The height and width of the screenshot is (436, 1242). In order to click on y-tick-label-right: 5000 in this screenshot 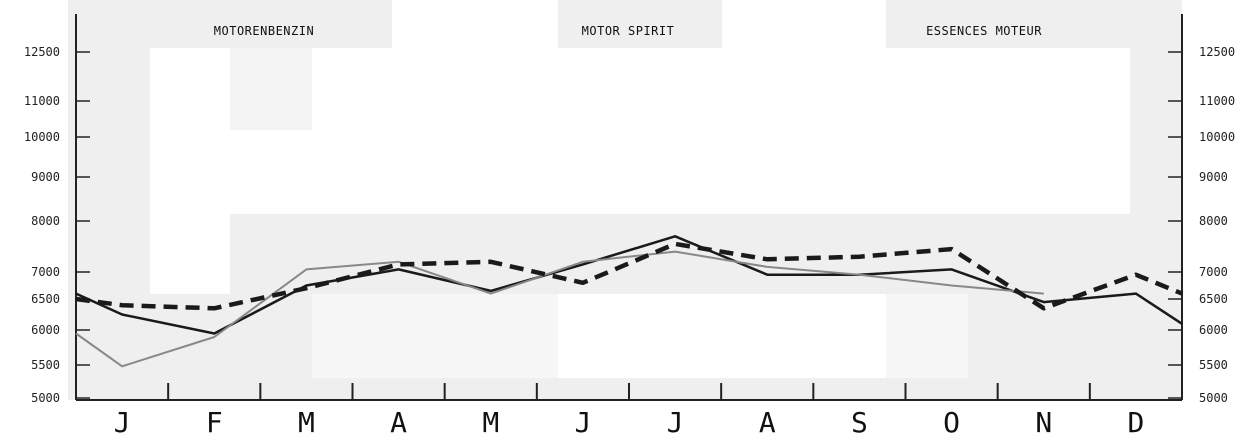, I will do `click(1213, 398)`.